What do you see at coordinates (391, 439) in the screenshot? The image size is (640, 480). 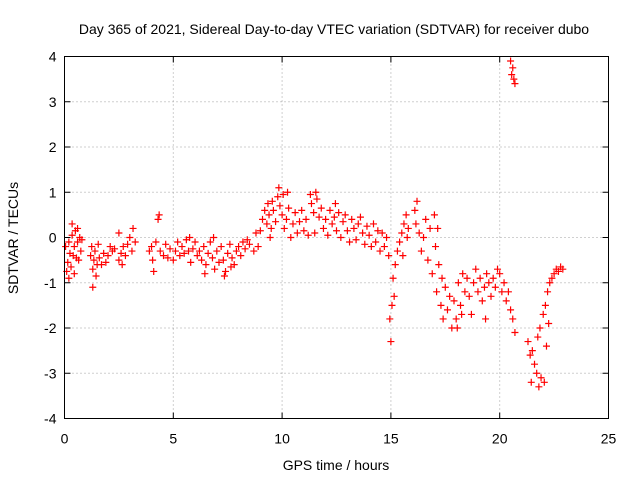 I see `x-tick-label: 15` at bounding box center [391, 439].